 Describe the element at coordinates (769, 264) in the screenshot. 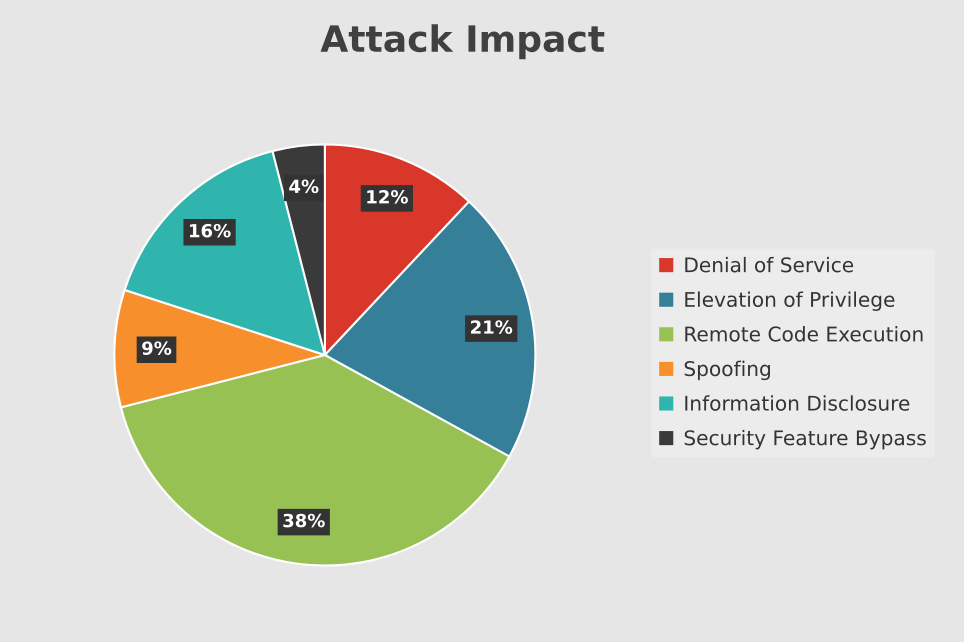

I see `legend-label: Denial of Service` at that location.